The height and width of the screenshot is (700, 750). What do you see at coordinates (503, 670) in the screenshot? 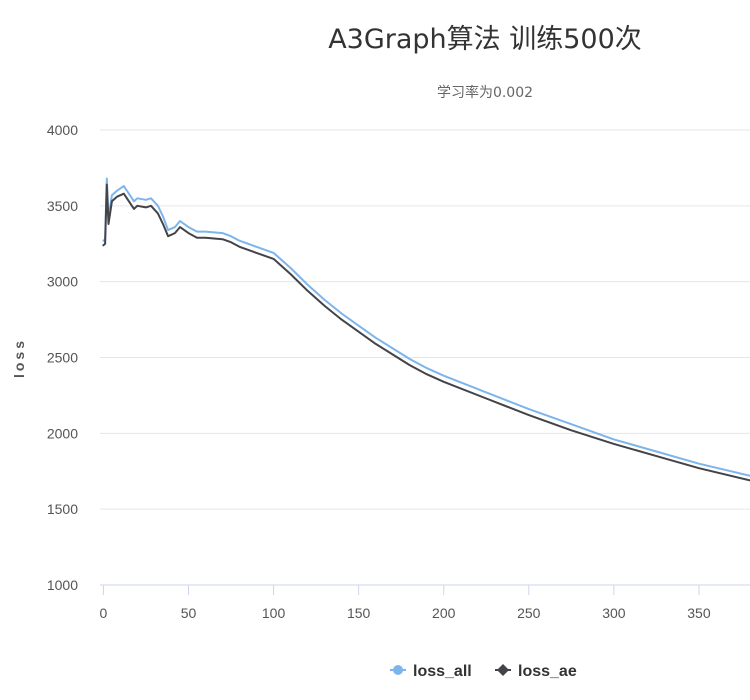
I see `diamond-marker-icon` at bounding box center [503, 670].